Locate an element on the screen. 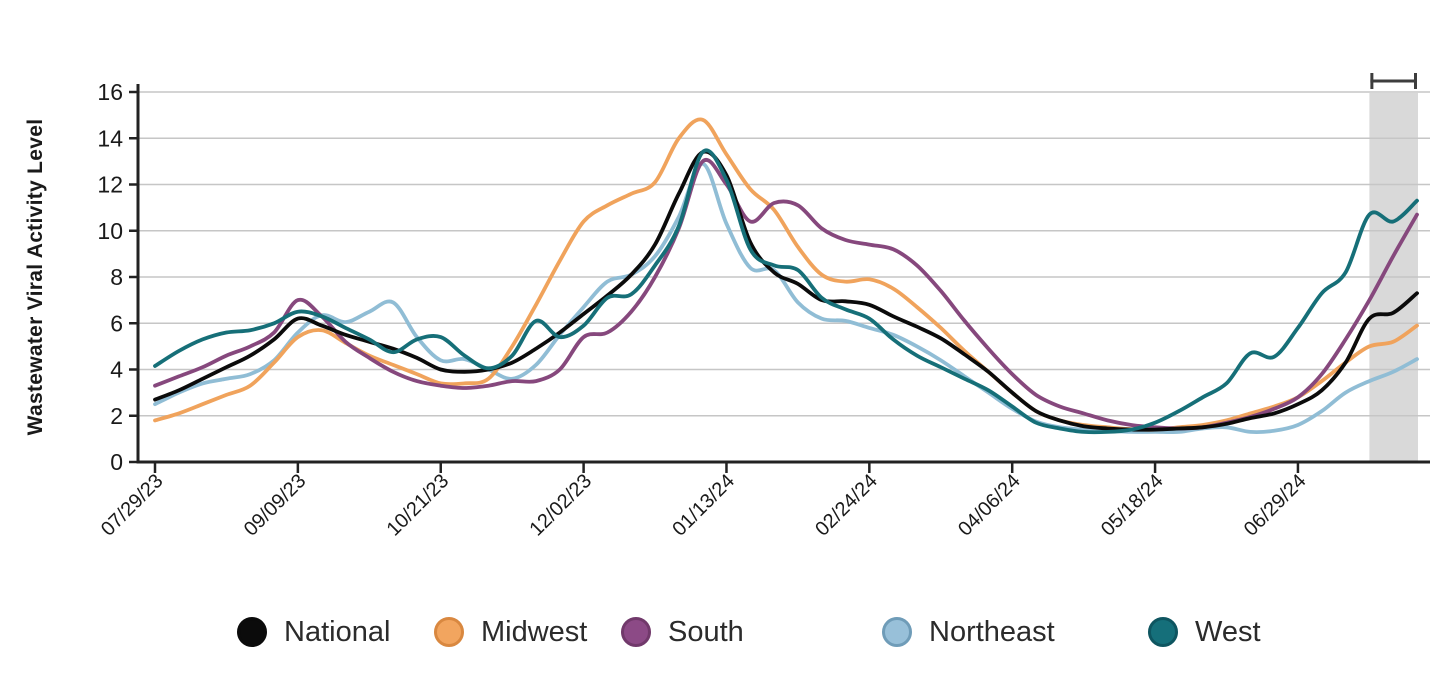  x-tick-label: 05/18/24 is located at coordinates (1132, 505).